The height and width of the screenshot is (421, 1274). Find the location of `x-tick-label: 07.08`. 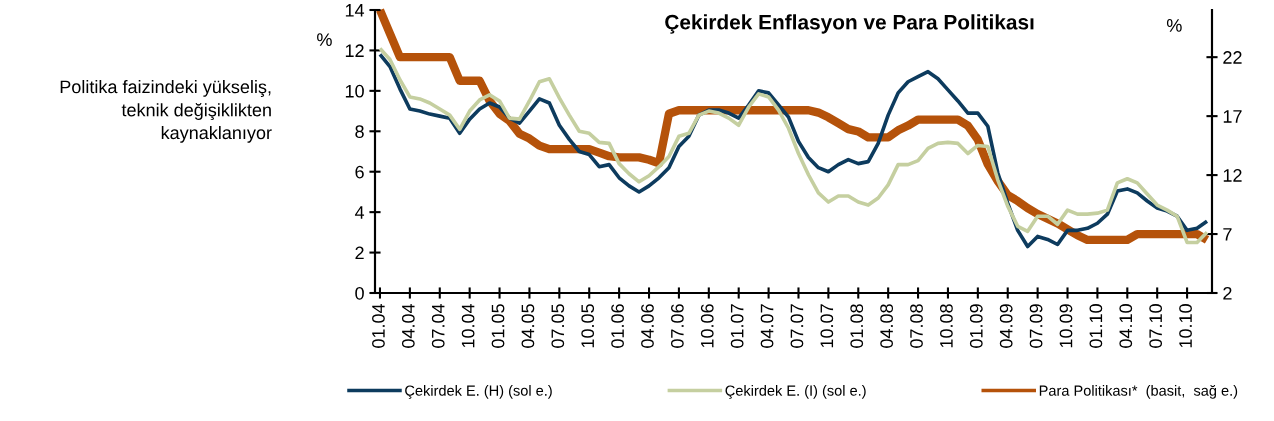

x-tick-label: 07.08 is located at coordinates (916, 326).